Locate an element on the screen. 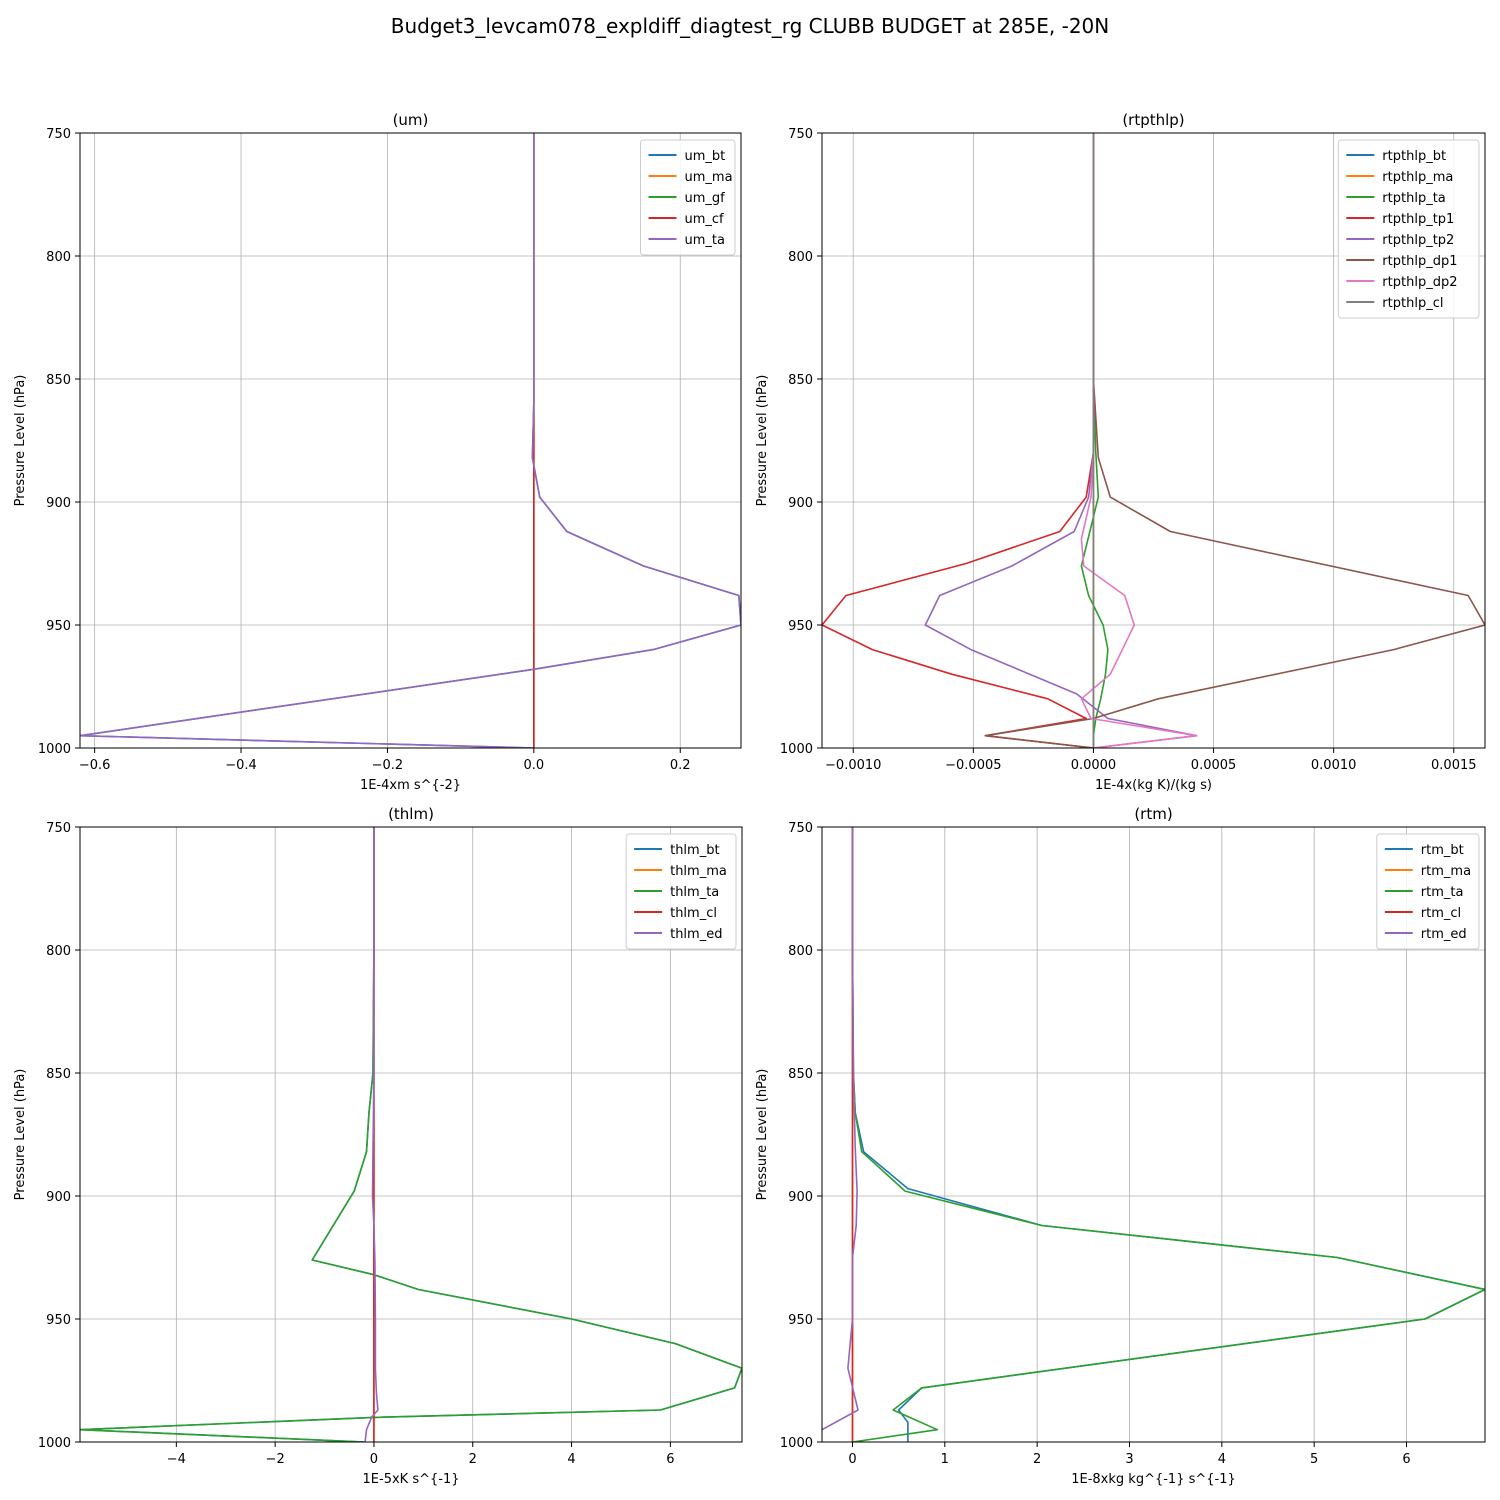 The height and width of the screenshot is (1500, 1500). legend-label-um_ta: um_ta is located at coordinates (705, 240).